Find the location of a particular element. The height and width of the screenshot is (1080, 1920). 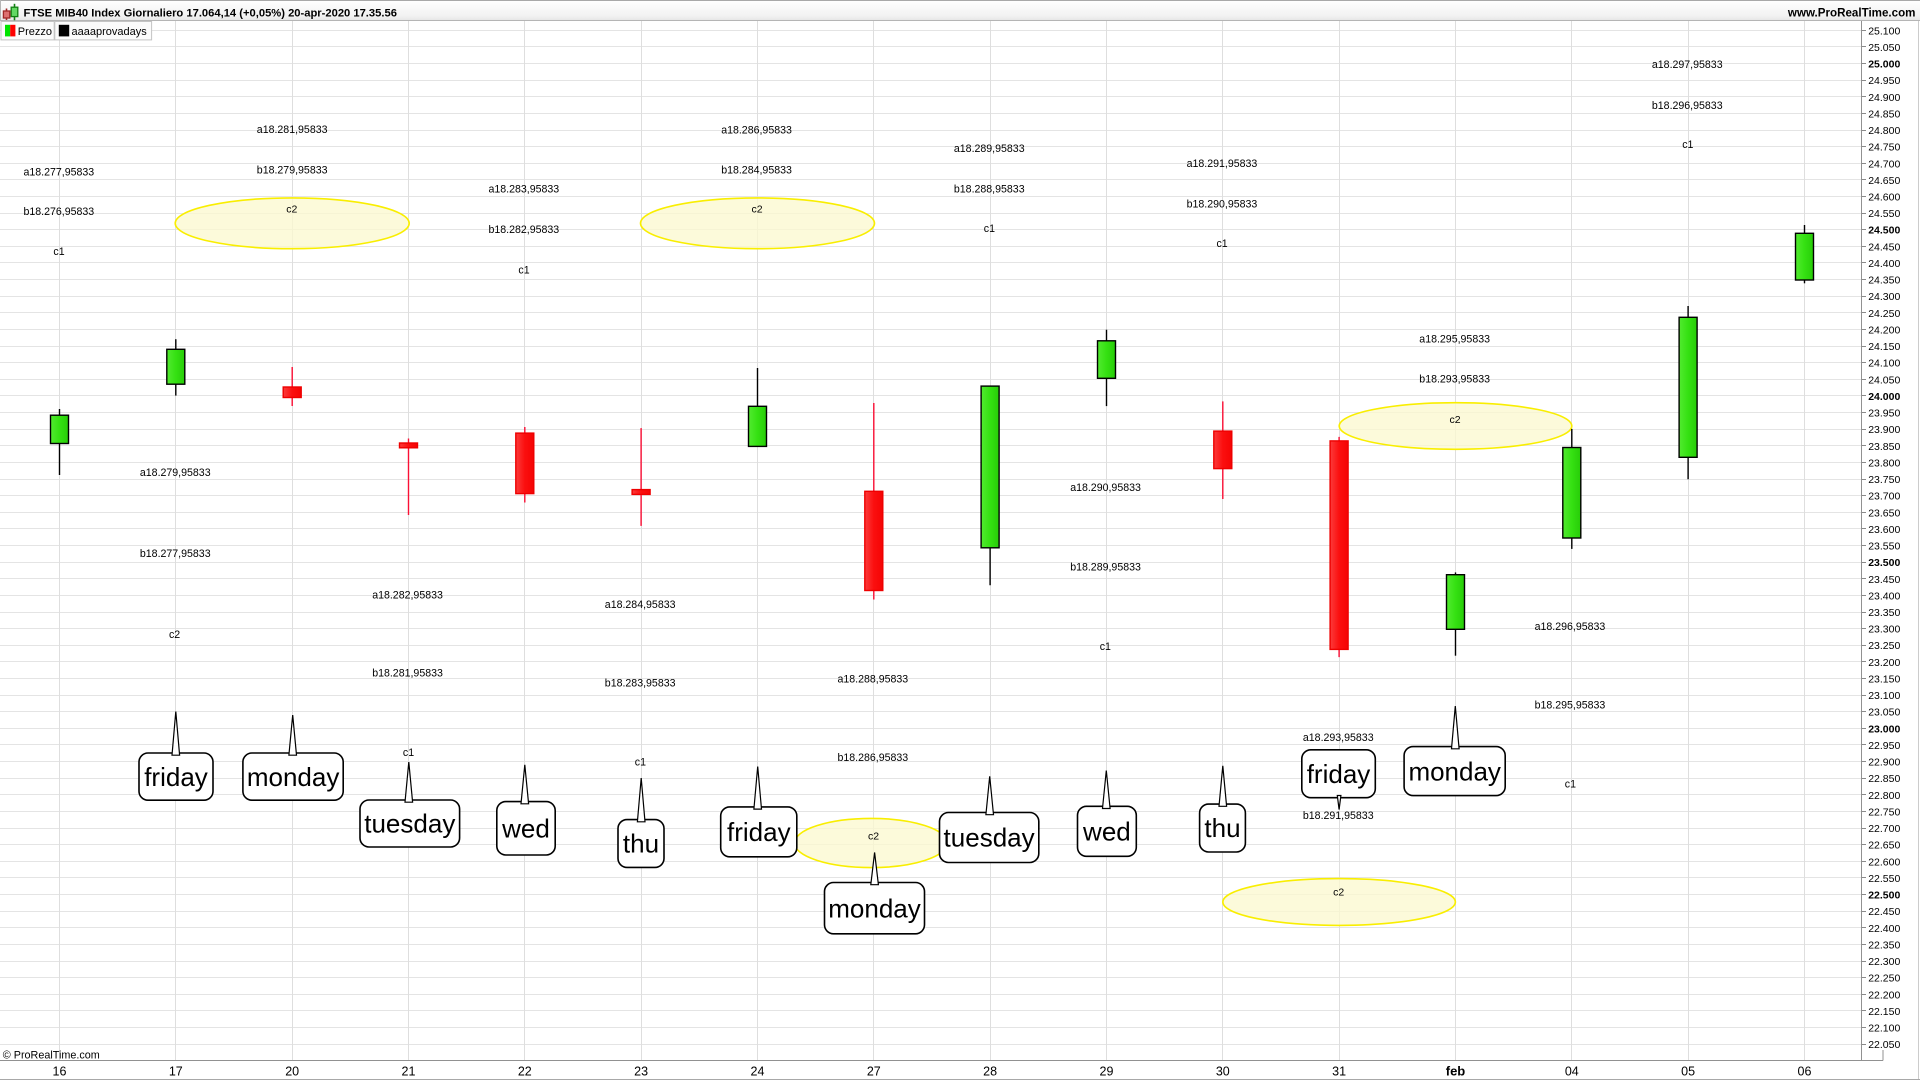

svg-text: friday is located at coordinates (759, 832).